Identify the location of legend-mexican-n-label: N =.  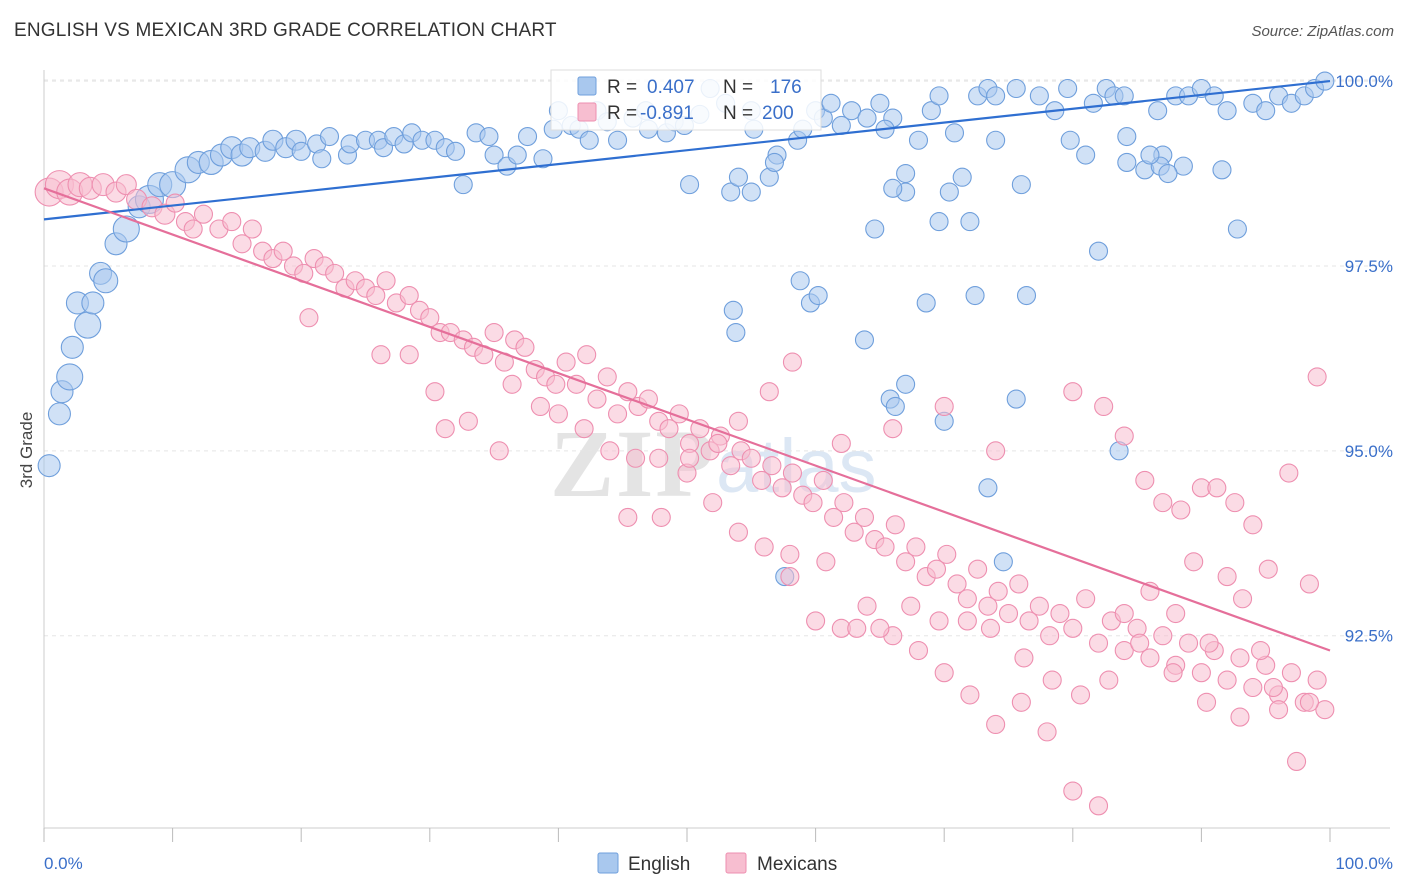
(738, 113).